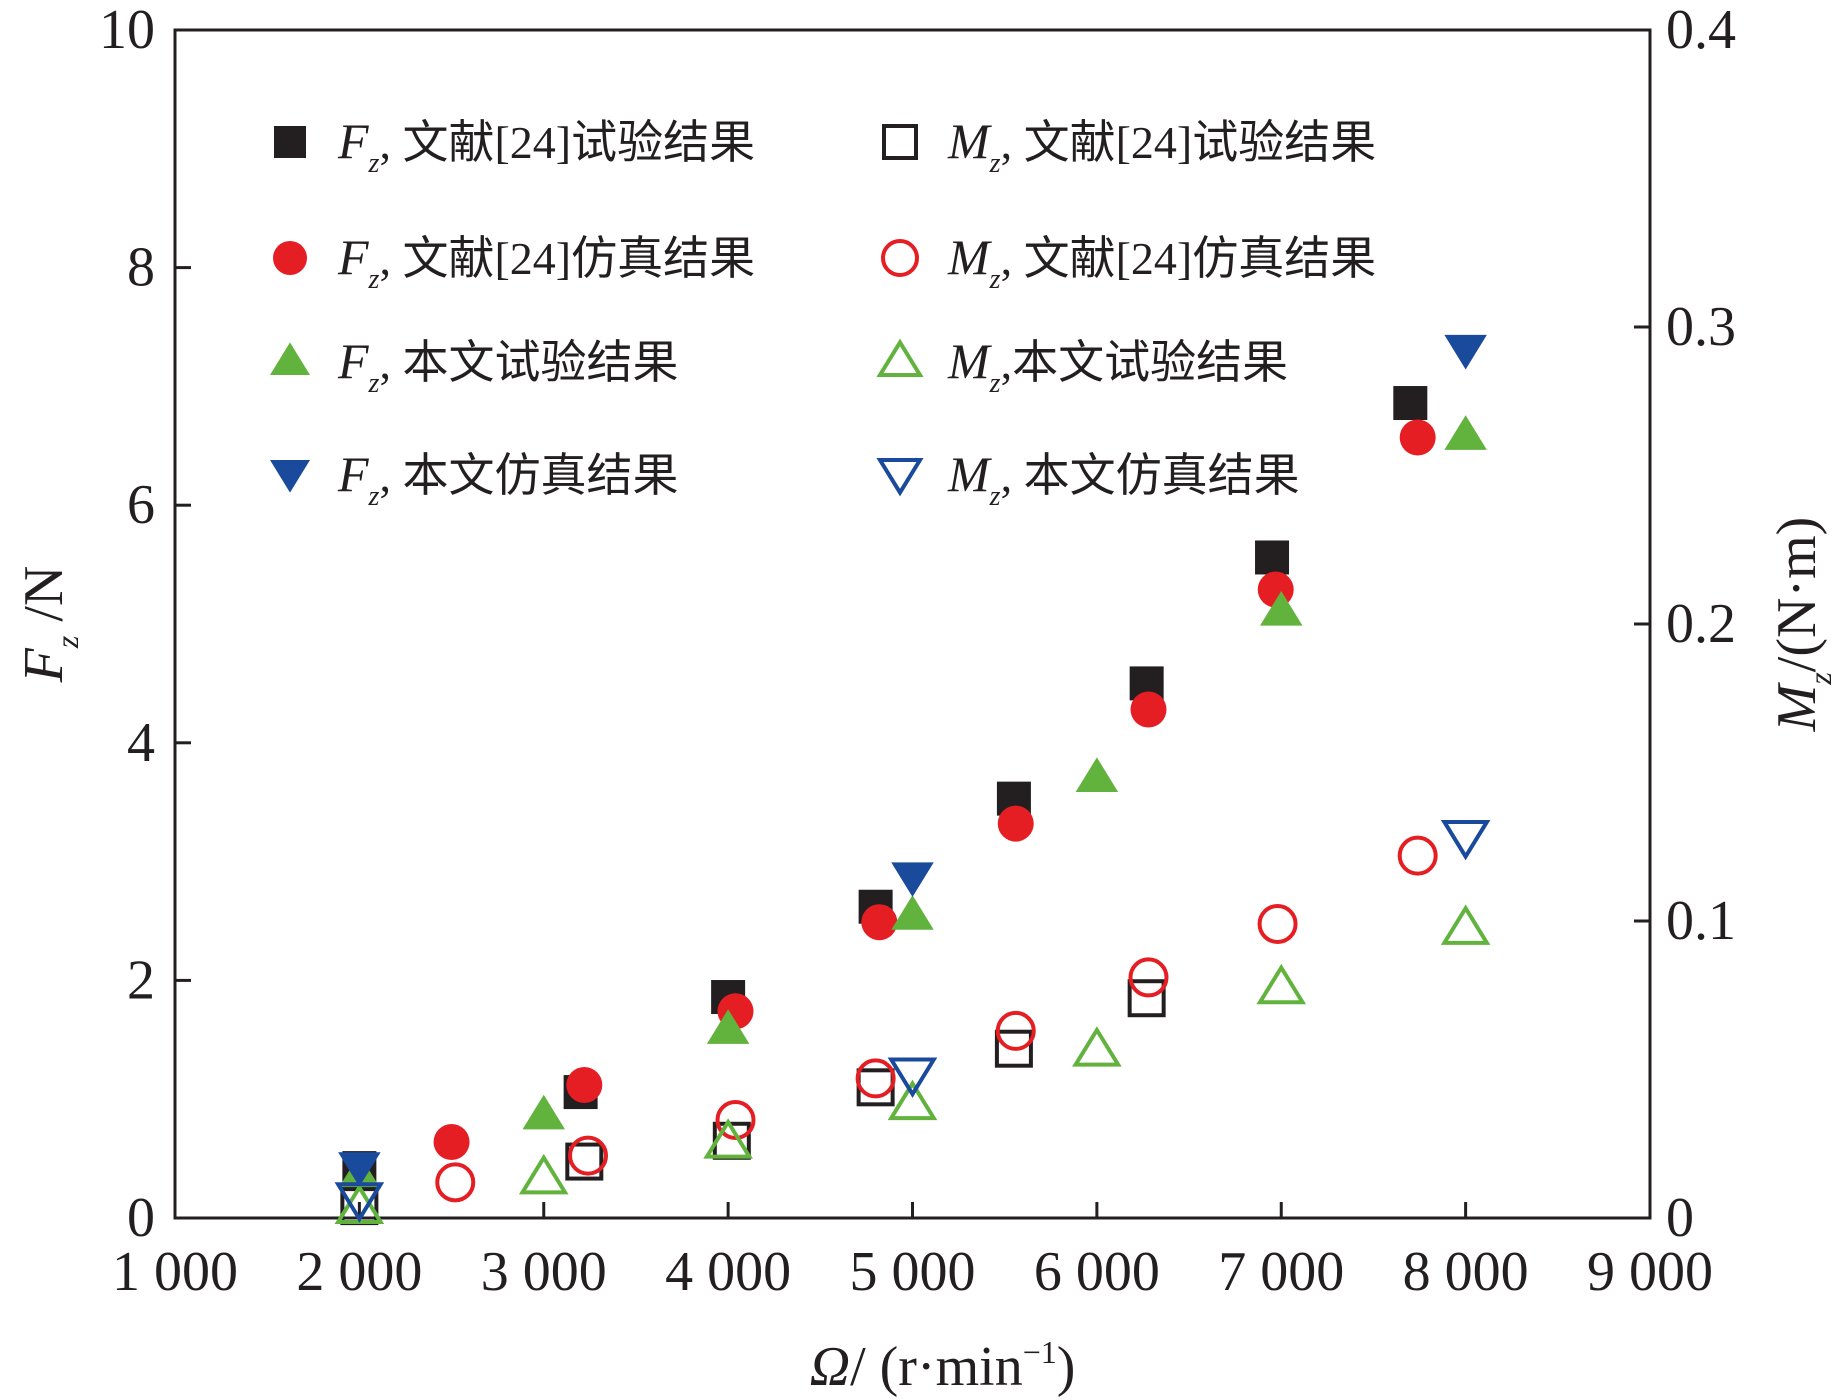 The height and width of the screenshot is (1400, 1846). What do you see at coordinates (1701, 327) in the screenshot?
I see `y-right-tick-label: 0.3` at bounding box center [1701, 327].